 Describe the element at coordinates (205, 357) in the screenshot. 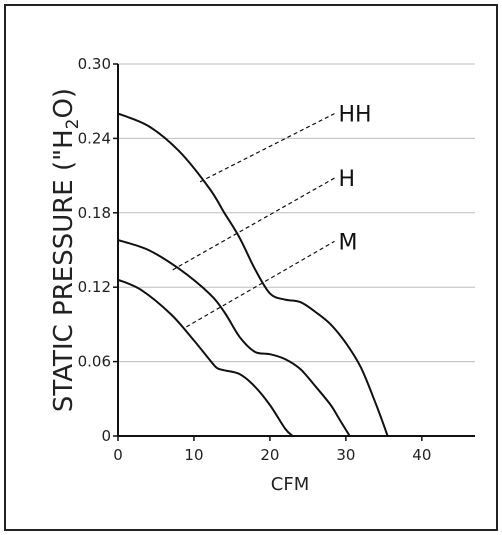

I see `series-line-m` at that location.